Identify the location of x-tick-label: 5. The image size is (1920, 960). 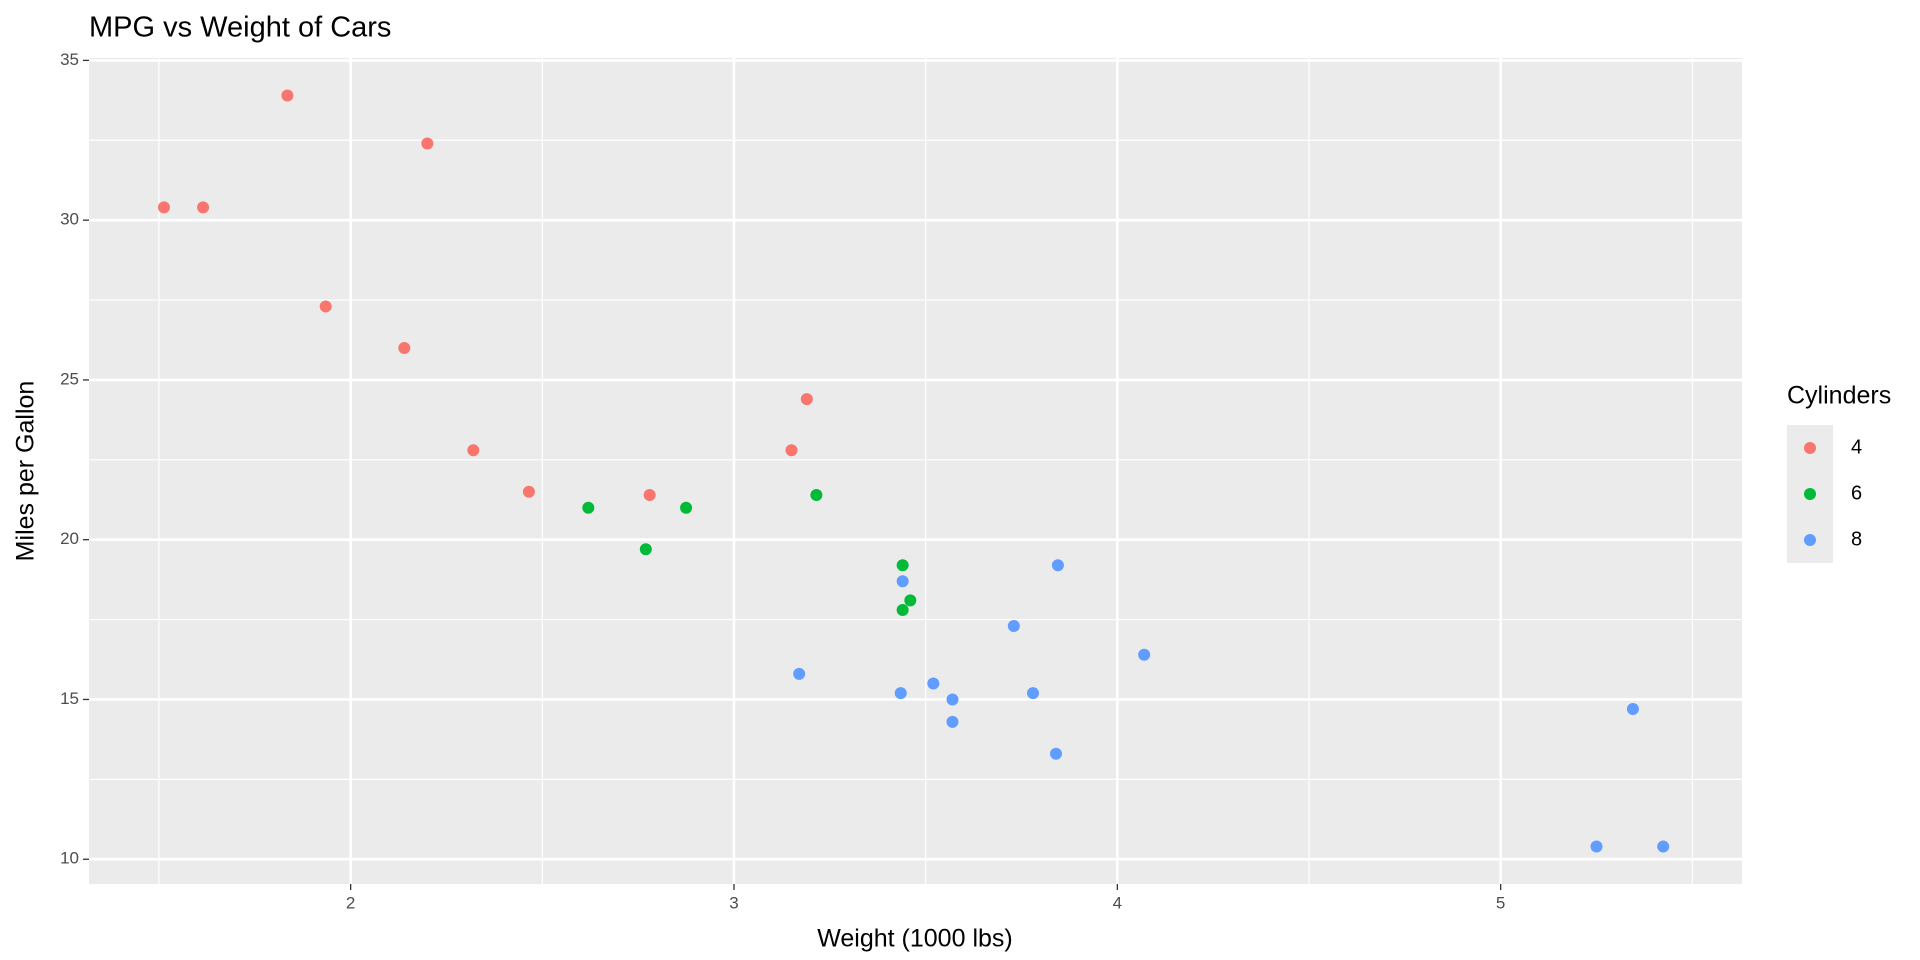
(1500, 902).